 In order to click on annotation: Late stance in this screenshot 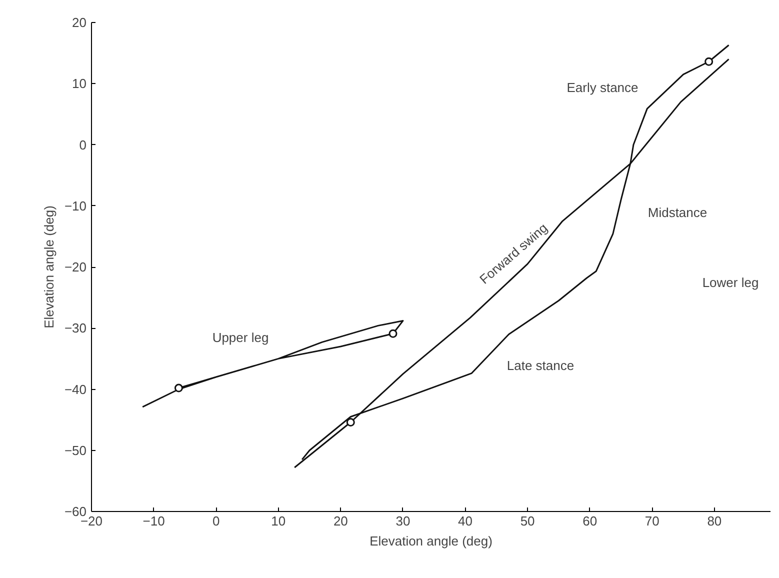, I will do `click(540, 365)`.